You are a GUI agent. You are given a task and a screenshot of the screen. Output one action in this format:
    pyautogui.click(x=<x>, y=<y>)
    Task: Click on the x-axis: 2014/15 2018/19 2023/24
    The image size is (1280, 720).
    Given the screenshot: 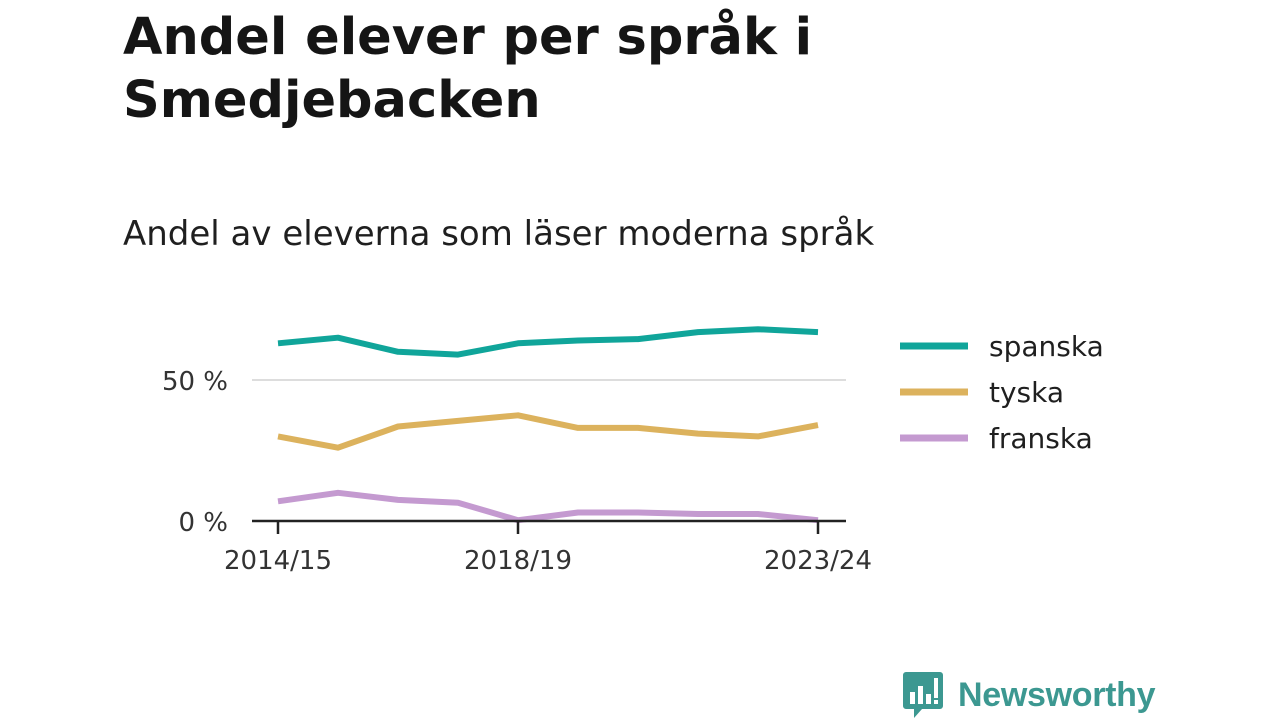 What is the action you would take?
    pyautogui.click(x=548, y=547)
    